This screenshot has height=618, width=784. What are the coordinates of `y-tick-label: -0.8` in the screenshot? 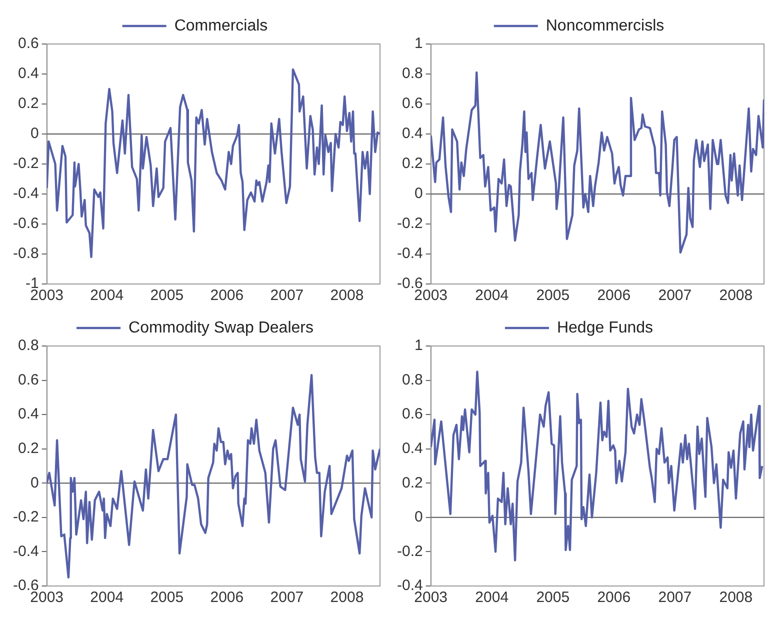 It's located at (25, 253).